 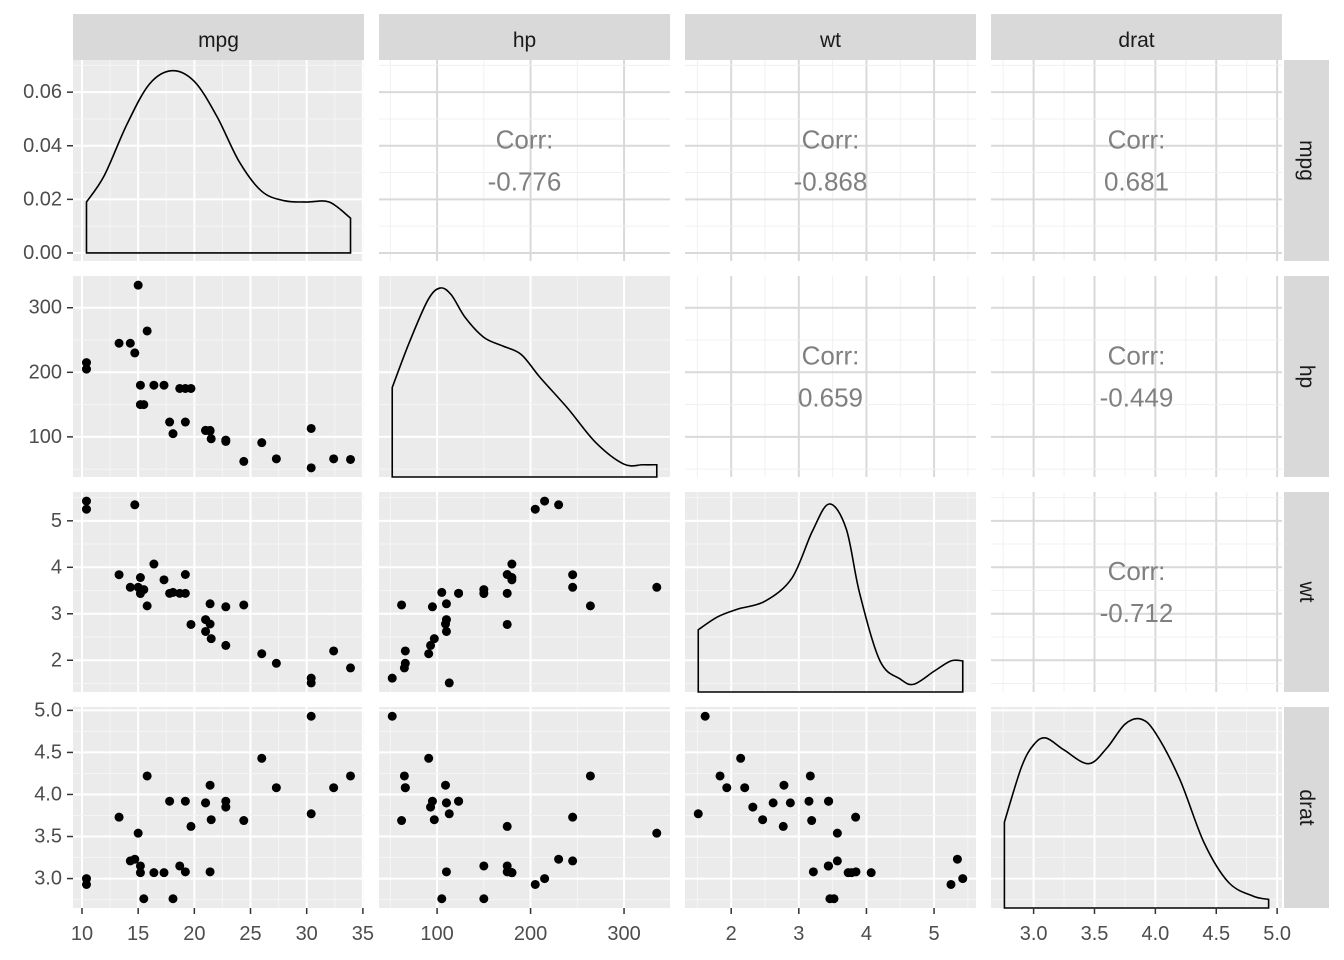 What do you see at coordinates (525, 182) in the screenshot?
I see `corr-value: -0.776` at bounding box center [525, 182].